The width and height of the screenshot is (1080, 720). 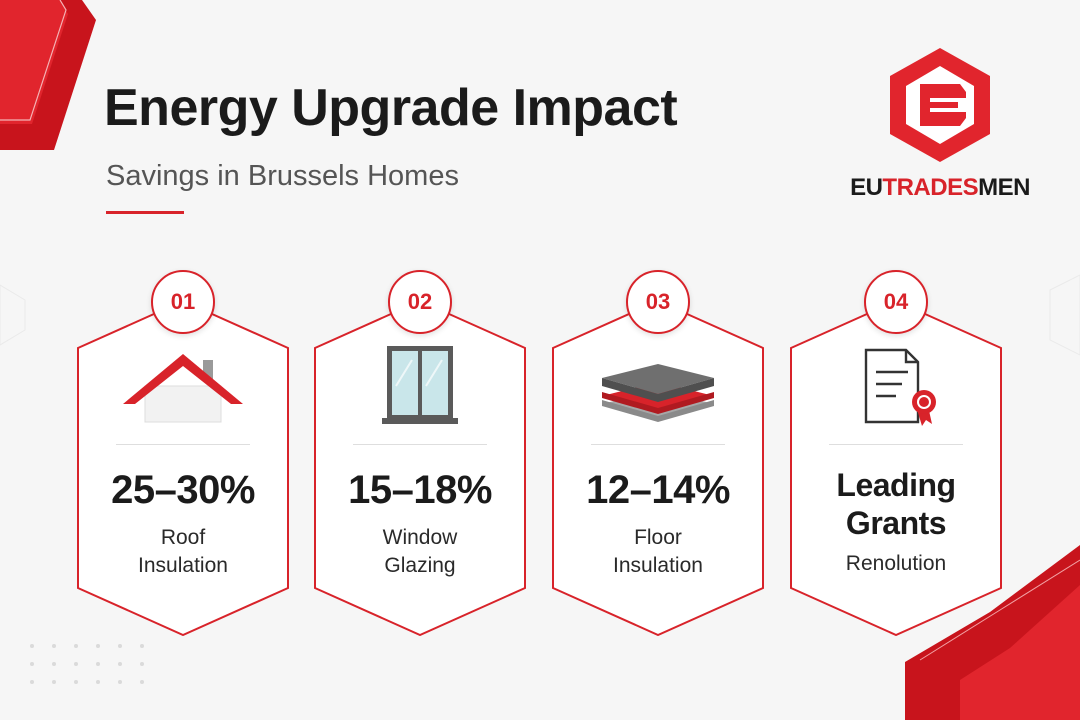 What do you see at coordinates (183, 302) in the screenshot?
I see `card-number-badge: 01` at bounding box center [183, 302].